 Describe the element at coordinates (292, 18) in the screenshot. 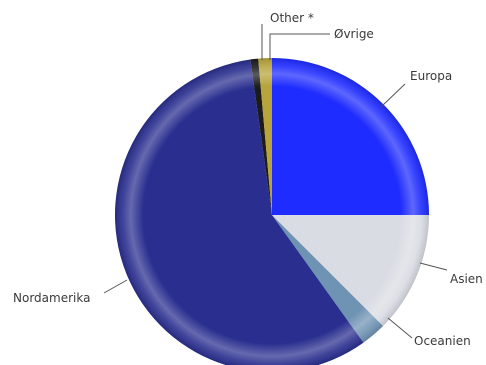

I see `slice-label: Other *` at that location.